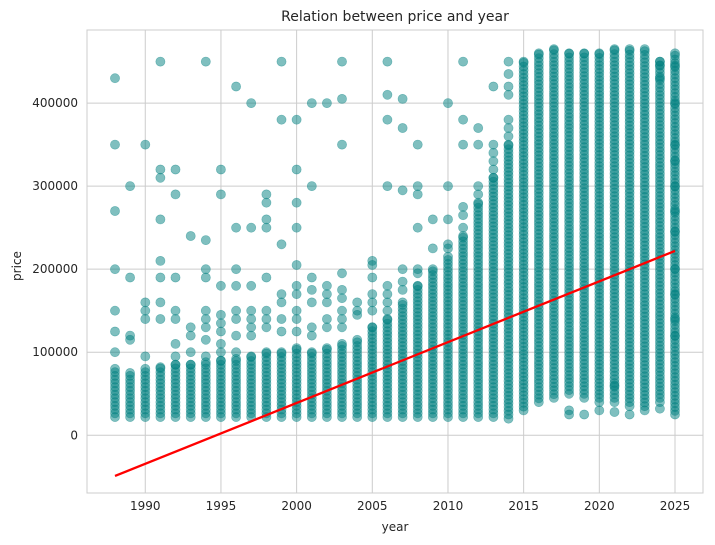 The width and height of the screenshot is (715, 545). What do you see at coordinates (296, 506) in the screenshot?
I see `x-tick-label: 2000` at bounding box center [296, 506].